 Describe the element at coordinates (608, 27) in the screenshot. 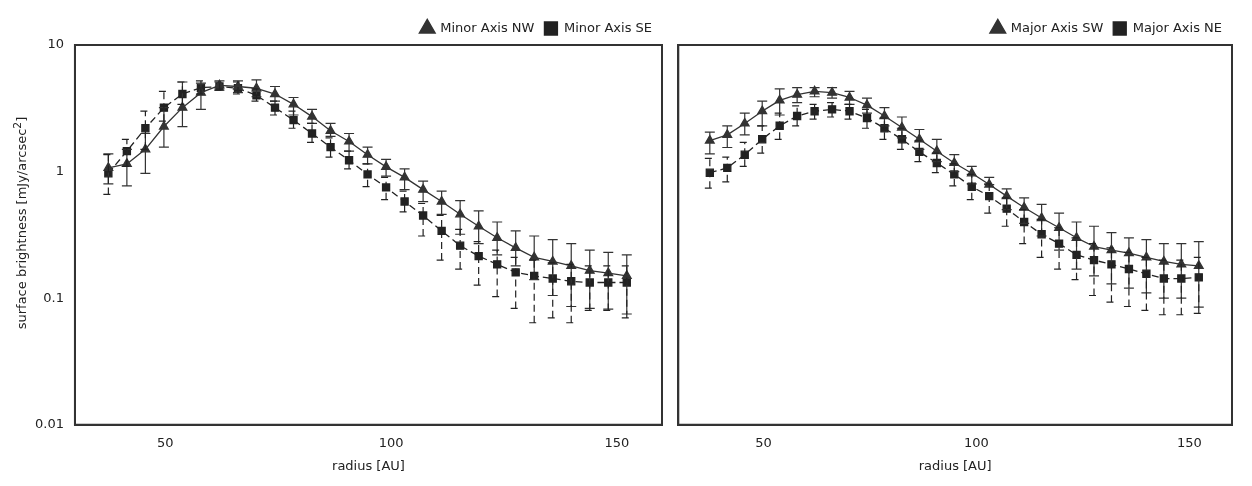

I see `legend-label: Minor Axis SE` at that location.